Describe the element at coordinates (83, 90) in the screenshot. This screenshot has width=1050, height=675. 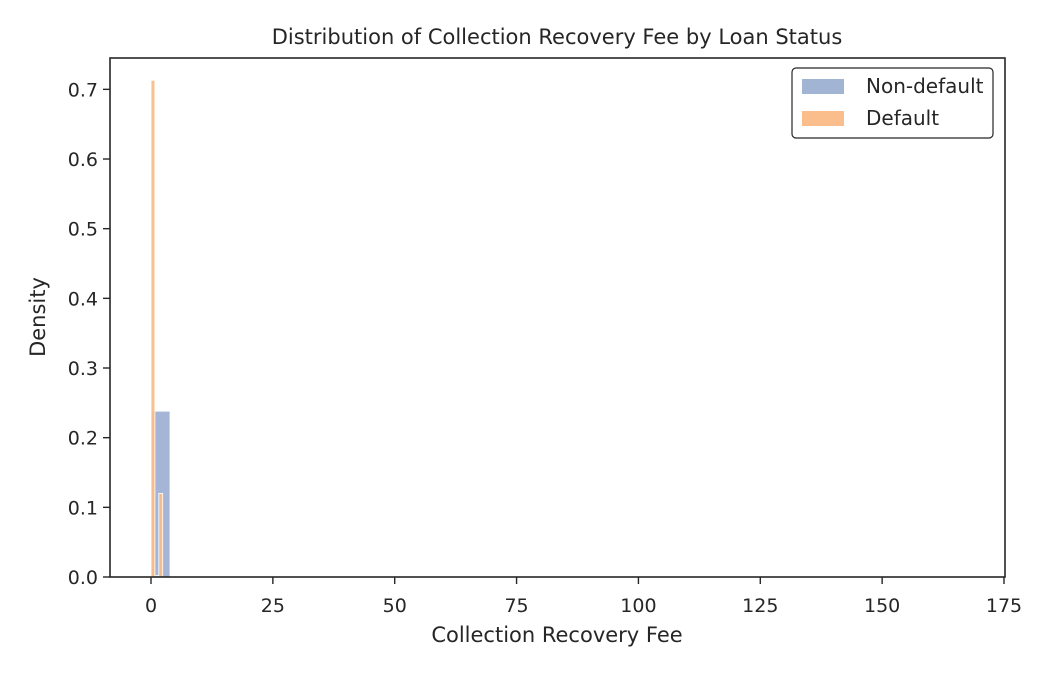
I see `y-tick-label-7: 0.7` at that location.